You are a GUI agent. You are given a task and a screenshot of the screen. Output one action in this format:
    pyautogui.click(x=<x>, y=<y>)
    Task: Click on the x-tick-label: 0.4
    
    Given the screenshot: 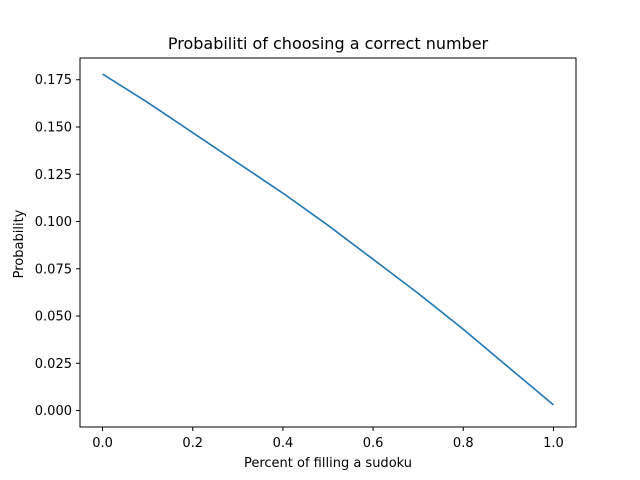 What is the action you would take?
    pyautogui.click(x=283, y=443)
    